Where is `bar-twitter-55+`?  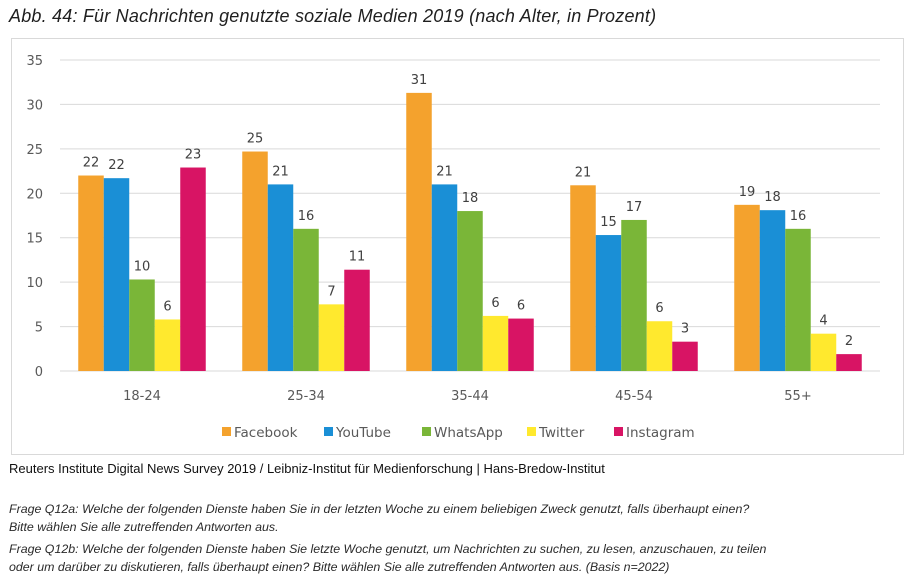
bar-twitter-55+ is located at coordinates (823, 352).